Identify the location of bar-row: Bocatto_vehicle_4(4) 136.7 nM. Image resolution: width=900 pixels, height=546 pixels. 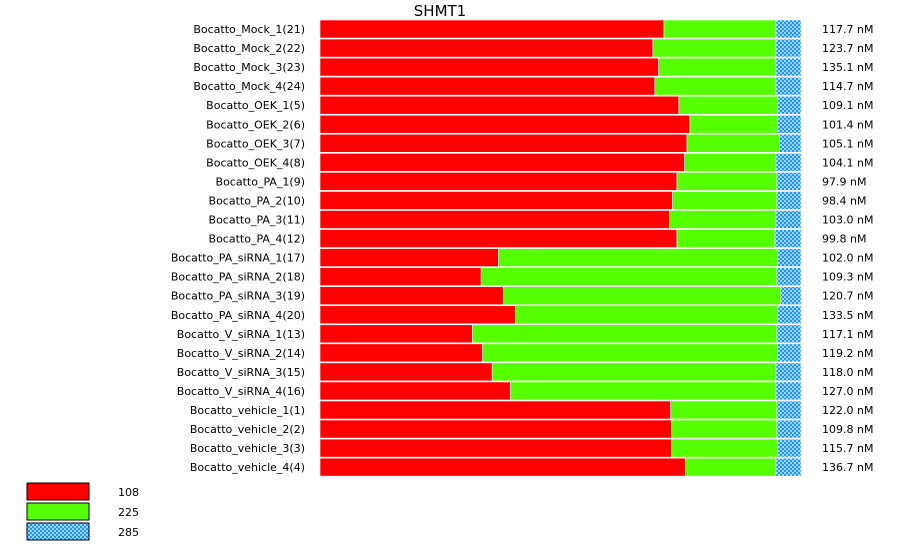
(531, 467).